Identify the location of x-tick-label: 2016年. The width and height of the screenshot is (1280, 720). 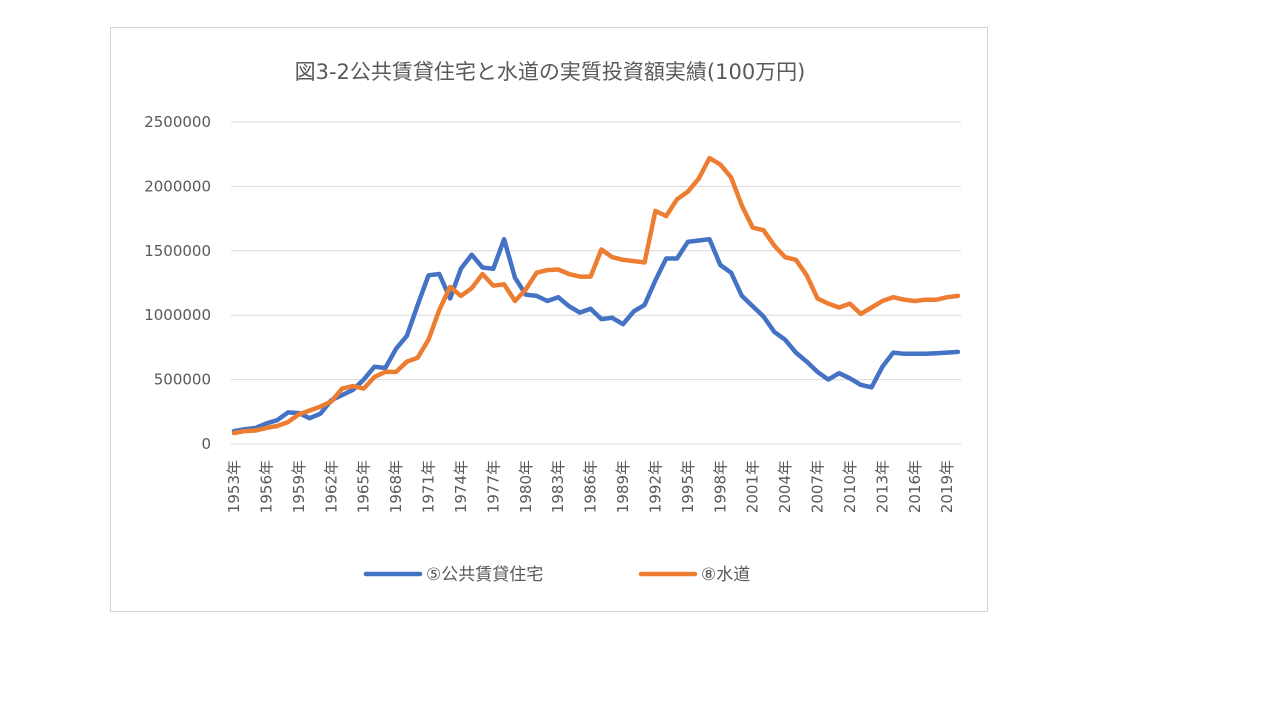
(915, 486).